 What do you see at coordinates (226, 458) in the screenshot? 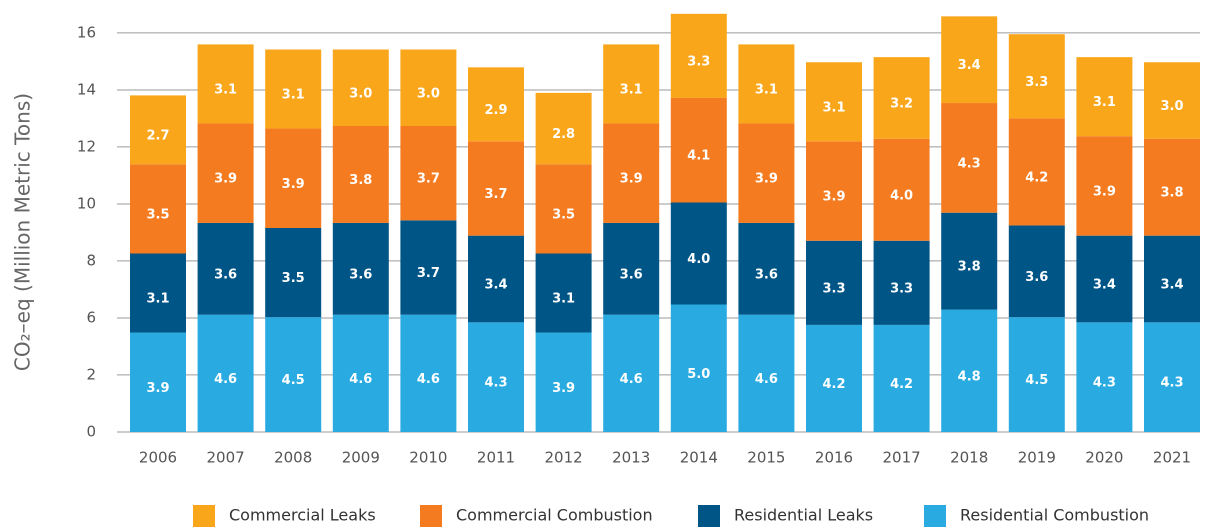
I see `x-tick-label: 2007` at bounding box center [226, 458].